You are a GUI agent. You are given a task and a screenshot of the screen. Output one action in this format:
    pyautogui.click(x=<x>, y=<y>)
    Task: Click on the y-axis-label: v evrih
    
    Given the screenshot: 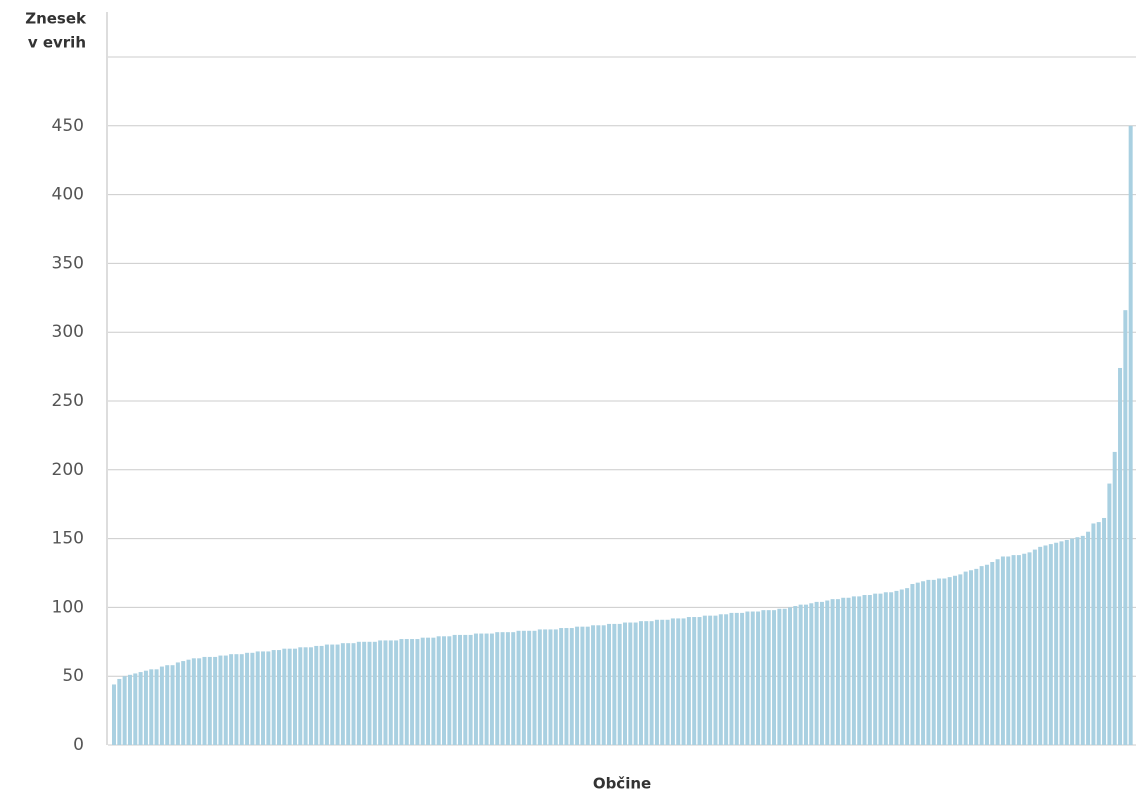 What is the action you would take?
    pyautogui.click(x=57, y=43)
    